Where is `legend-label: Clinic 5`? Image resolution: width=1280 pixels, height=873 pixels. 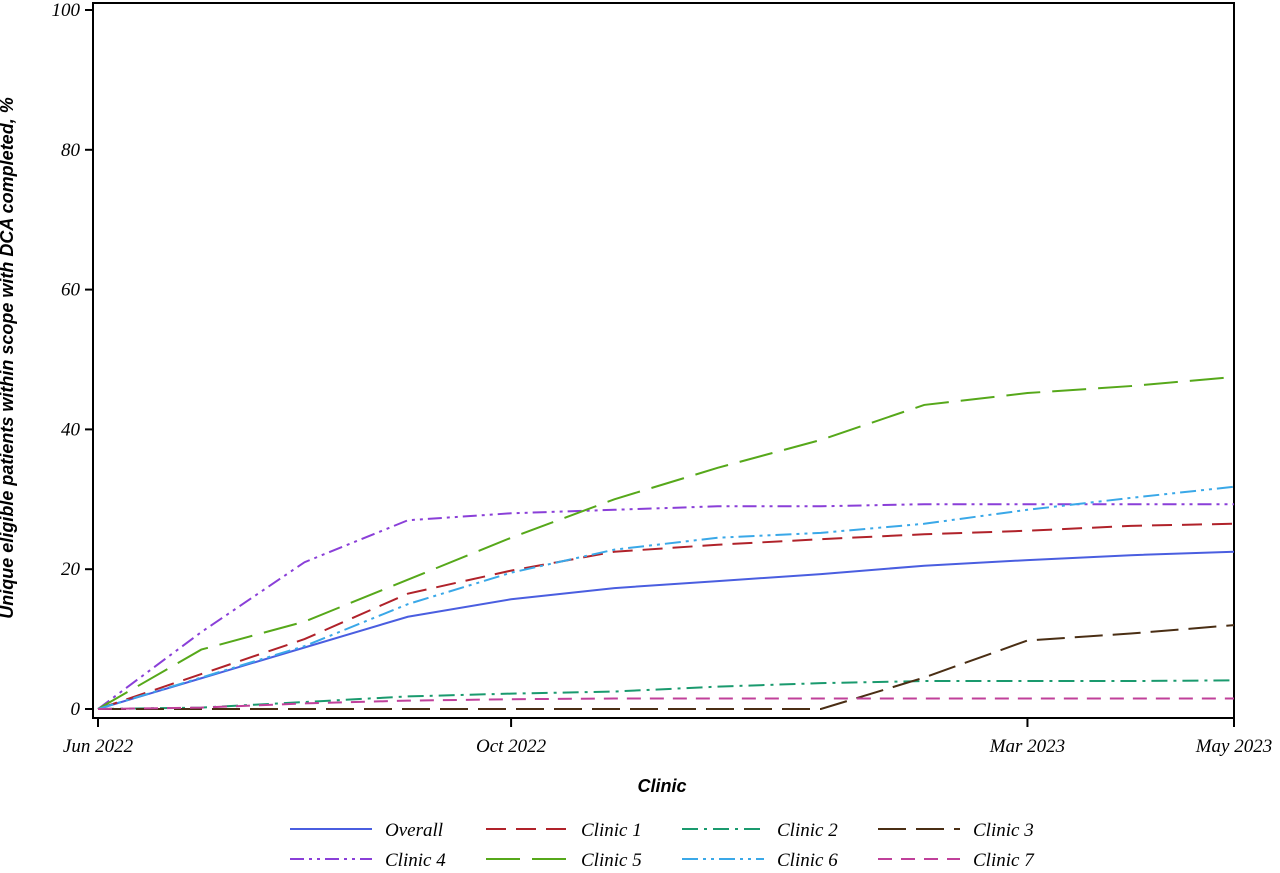
legend-label: Clinic 5 is located at coordinates (611, 859).